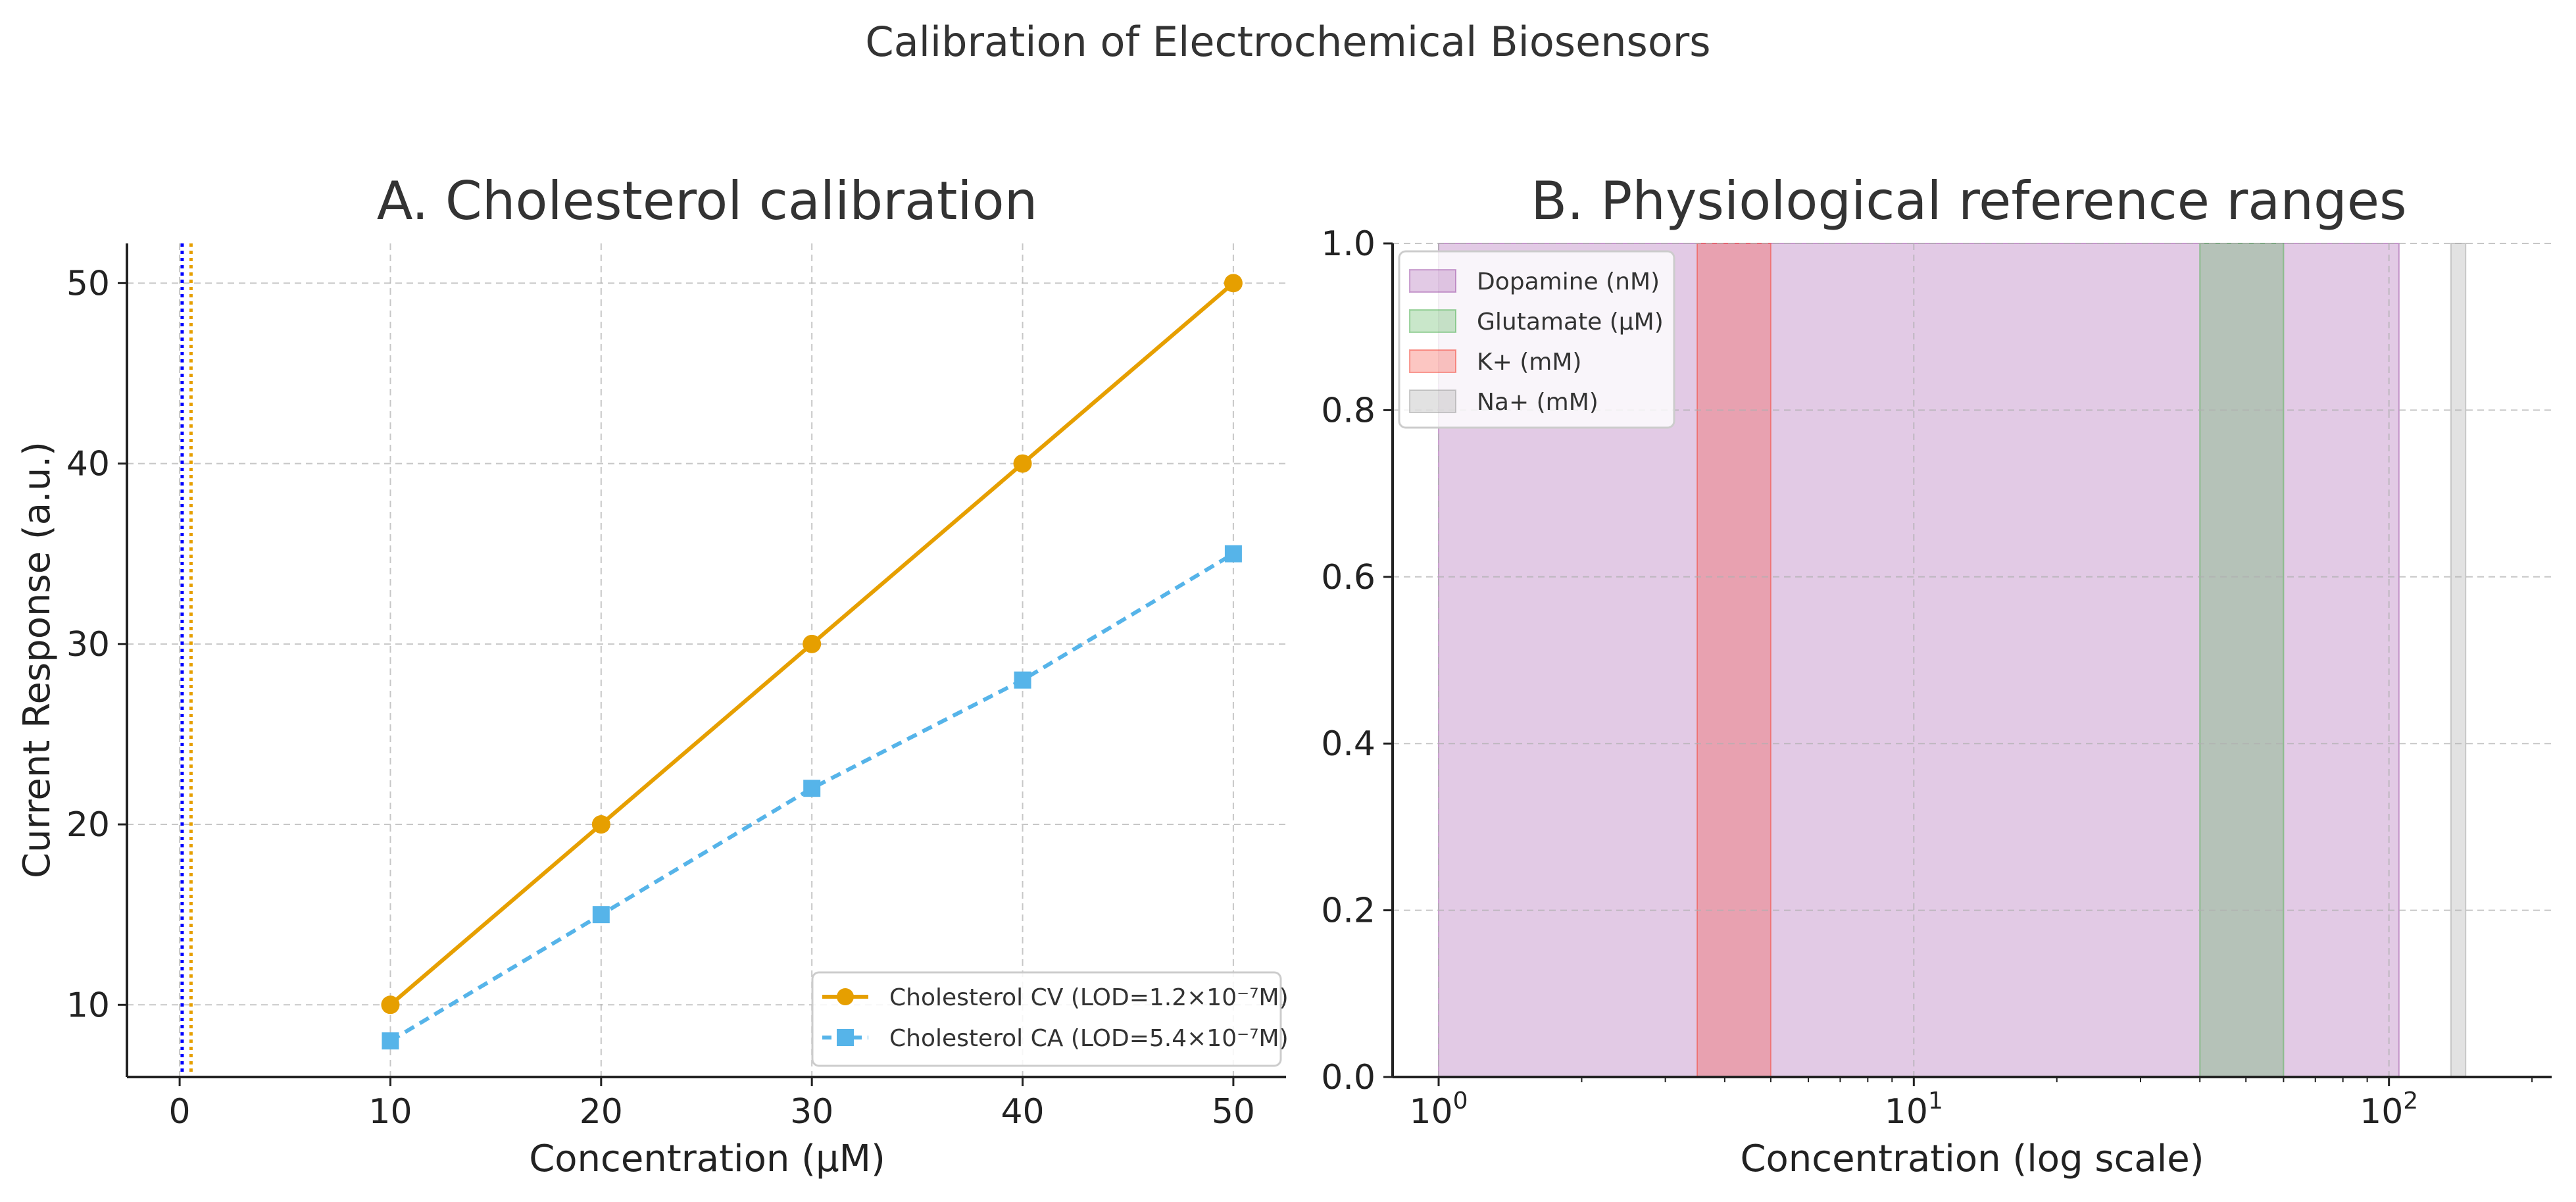  I want to click on legend-swatch-glutamate, so click(1432, 321).